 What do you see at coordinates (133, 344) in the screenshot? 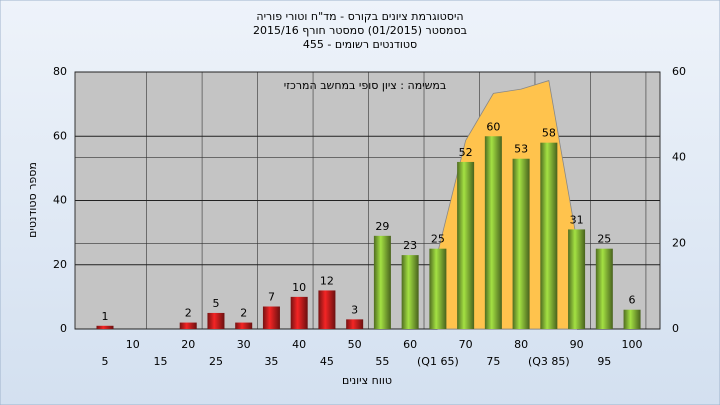
I see `x-tick-label: 10` at bounding box center [133, 344].